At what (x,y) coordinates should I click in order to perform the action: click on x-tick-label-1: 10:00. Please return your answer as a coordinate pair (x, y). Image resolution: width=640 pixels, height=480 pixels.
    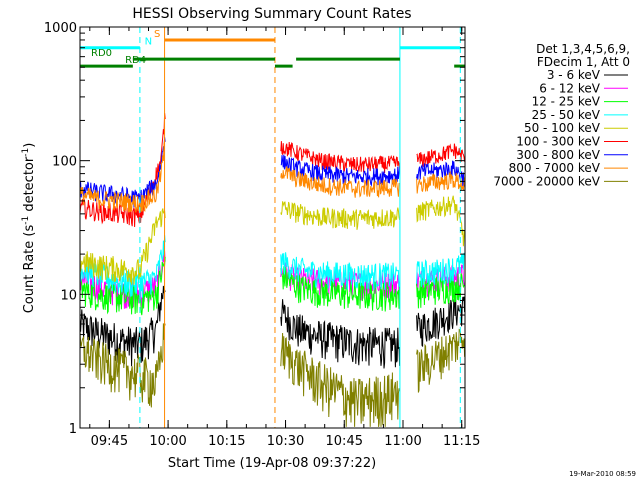
    Looking at the image, I should click on (167, 441).